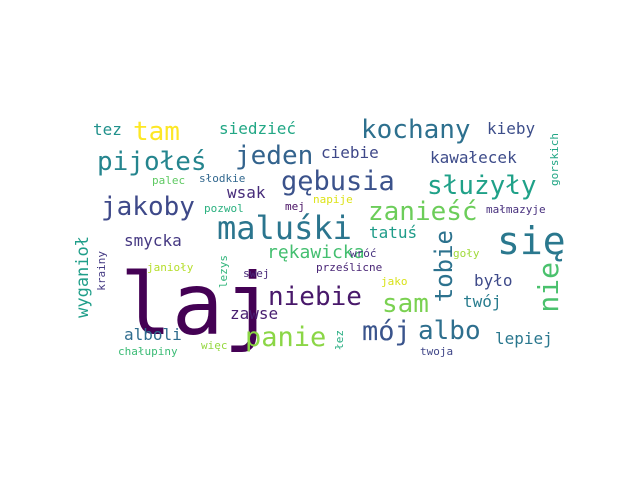 The width and height of the screenshot is (640, 480). I want to click on word-twoj: twój, so click(482, 301).